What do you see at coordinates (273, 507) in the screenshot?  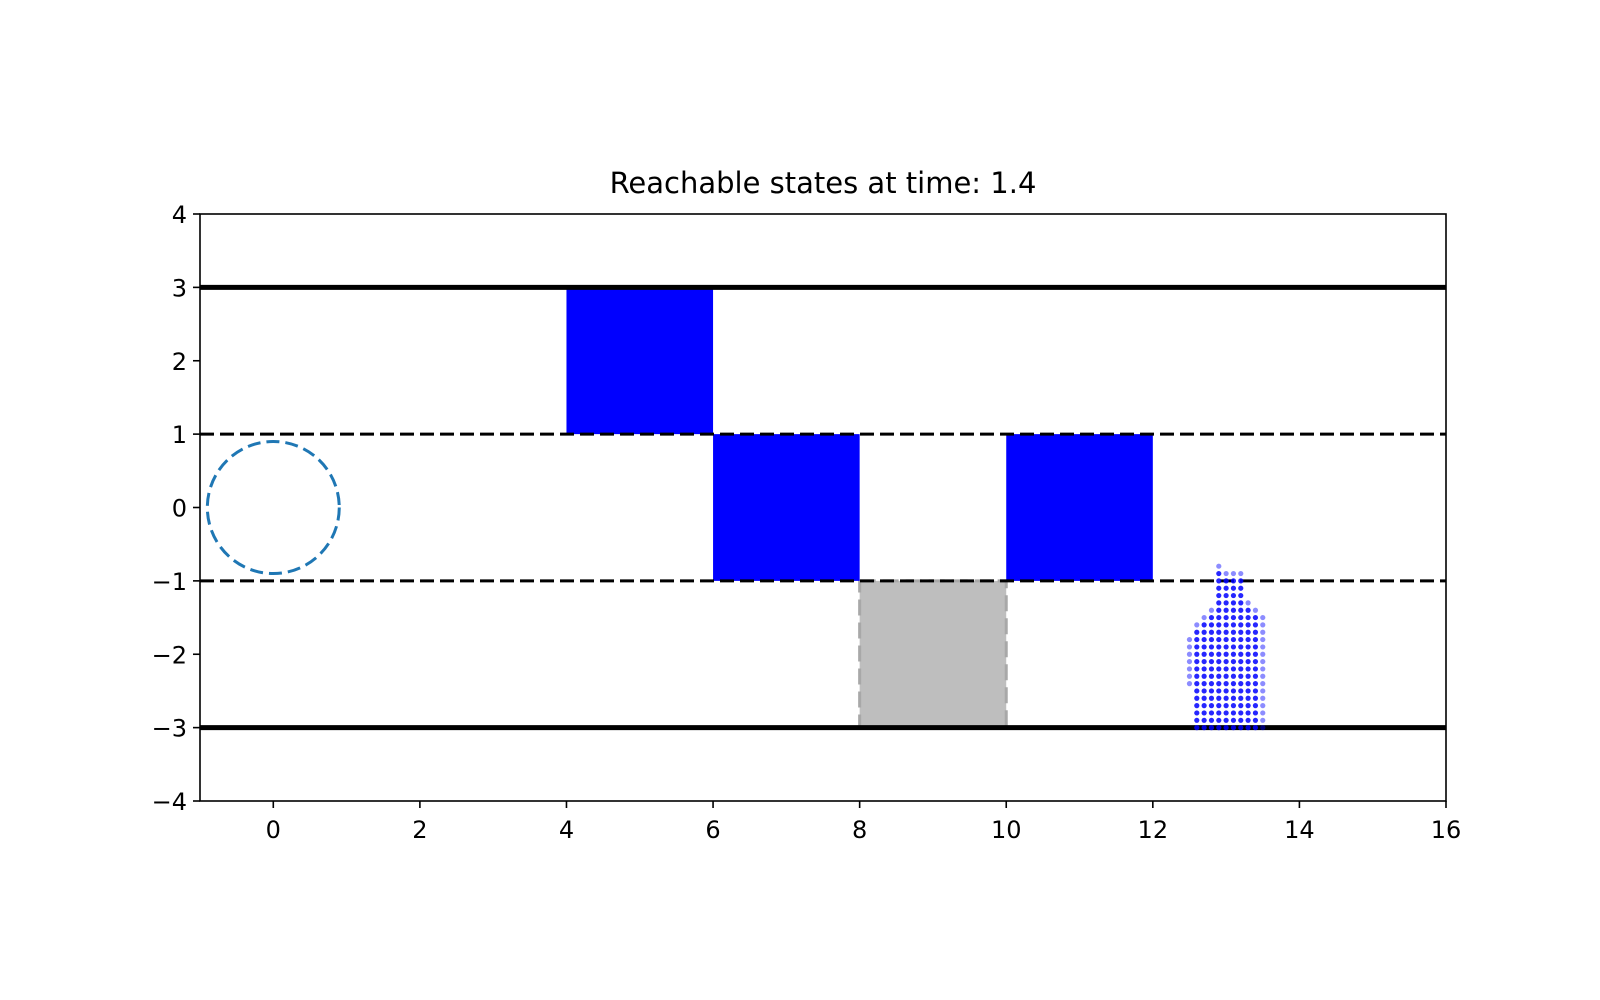 I see `ego-circle` at bounding box center [273, 507].